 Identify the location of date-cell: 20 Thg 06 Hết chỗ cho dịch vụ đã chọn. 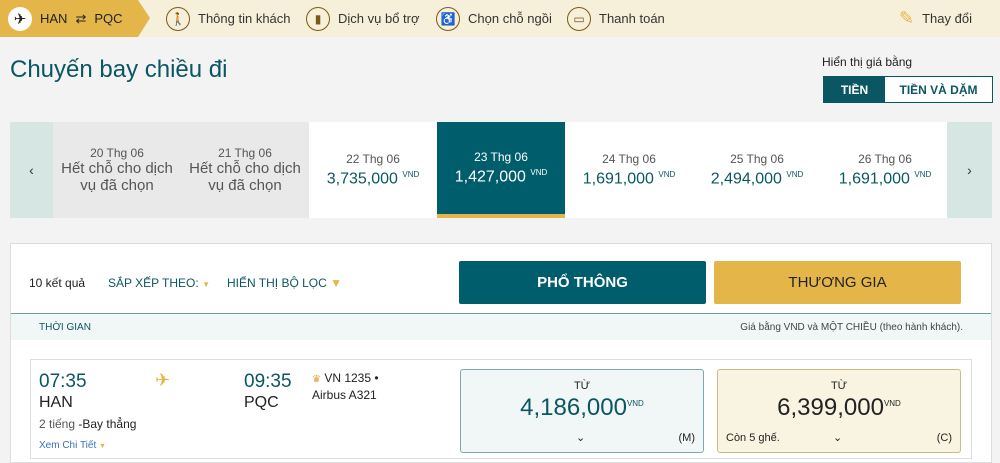
(117, 170).